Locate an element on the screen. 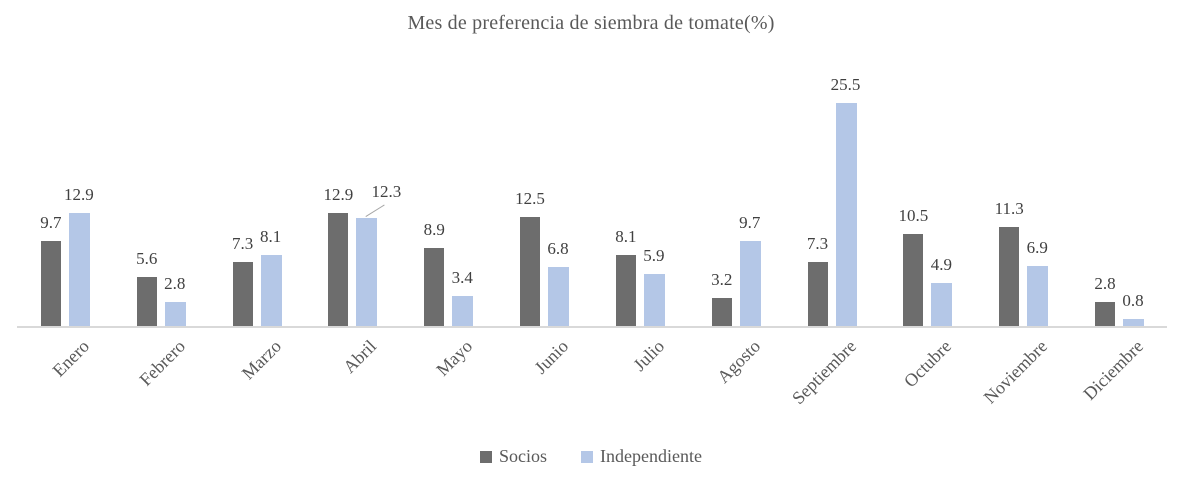  x-axis-label-julio: Julio is located at coordinates (649, 355).